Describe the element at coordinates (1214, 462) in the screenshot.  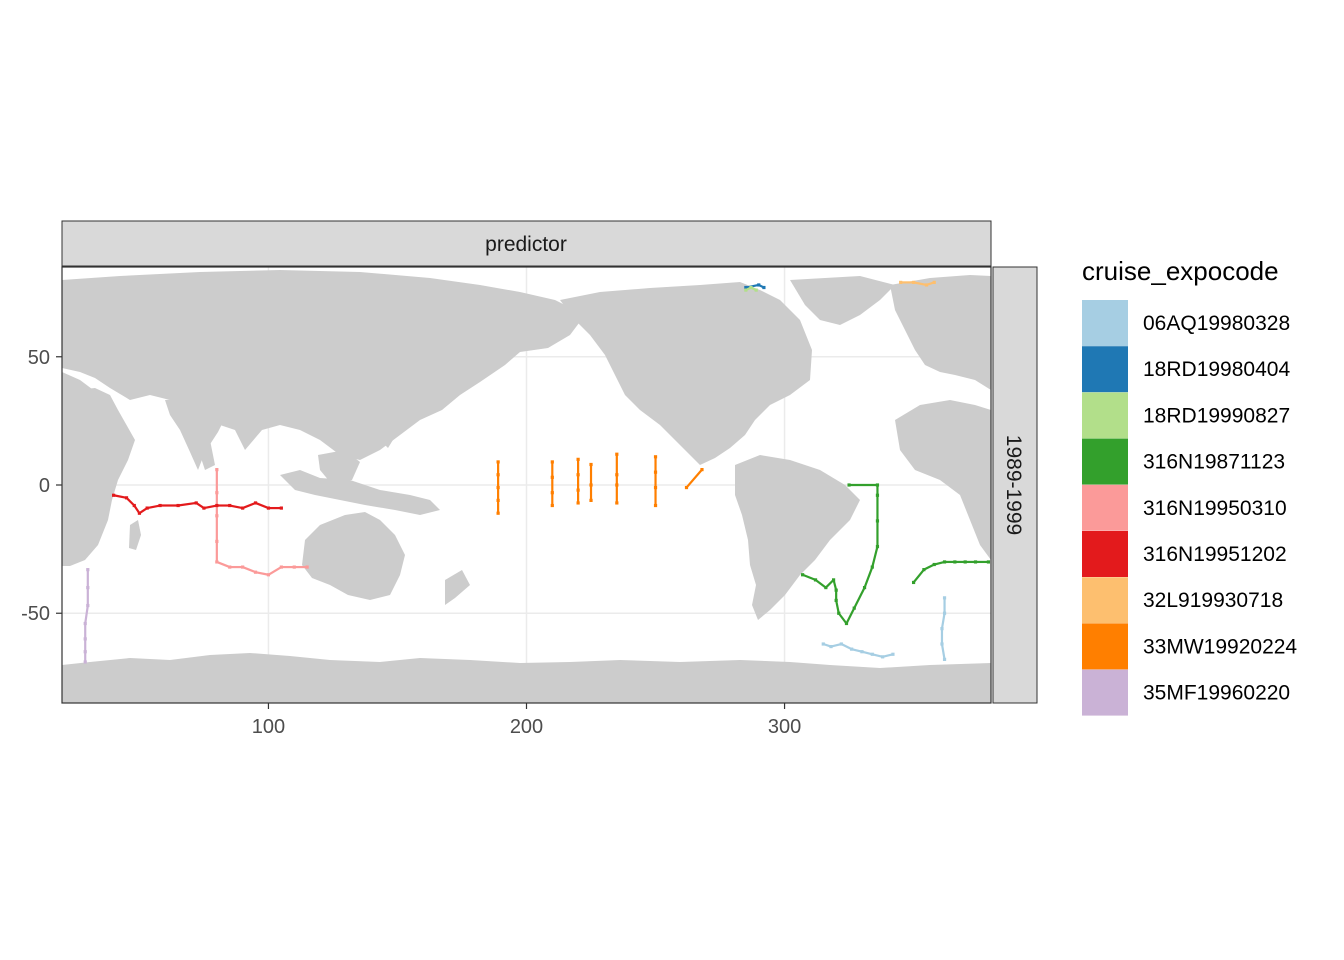
I see `legend-label: 316N19871123` at that location.